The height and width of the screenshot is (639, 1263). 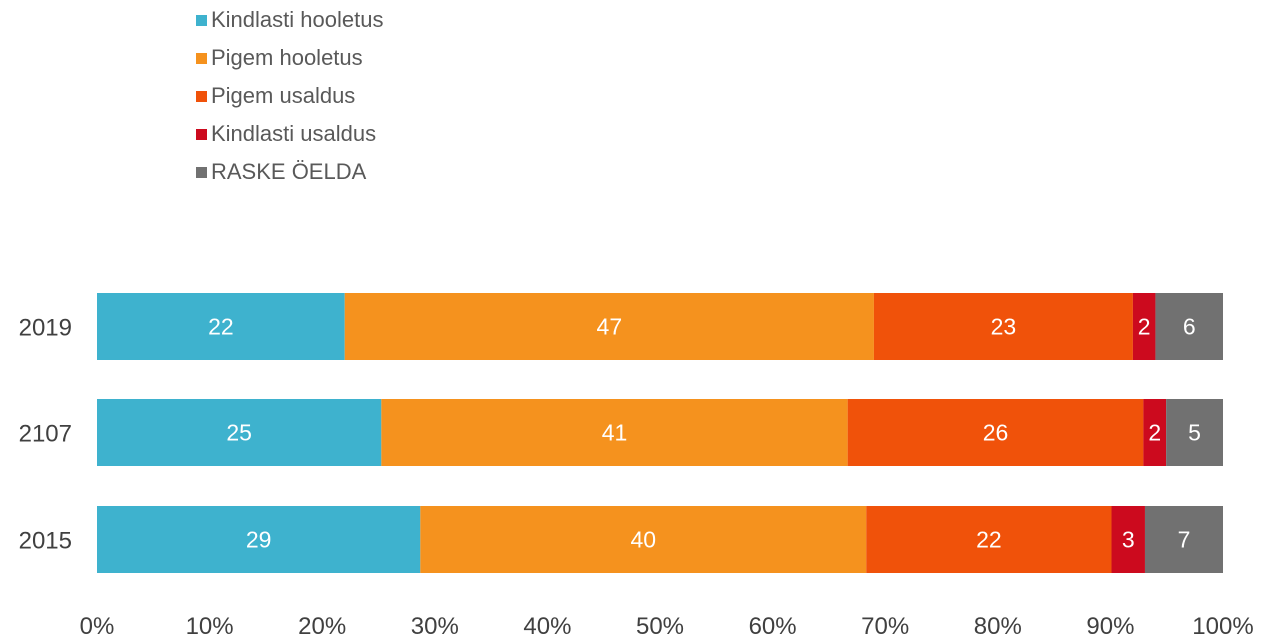 What do you see at coordinates (210, 626) in the screenshot?
I see `x-tick-label: 10%` at bounding box center [210, 626].